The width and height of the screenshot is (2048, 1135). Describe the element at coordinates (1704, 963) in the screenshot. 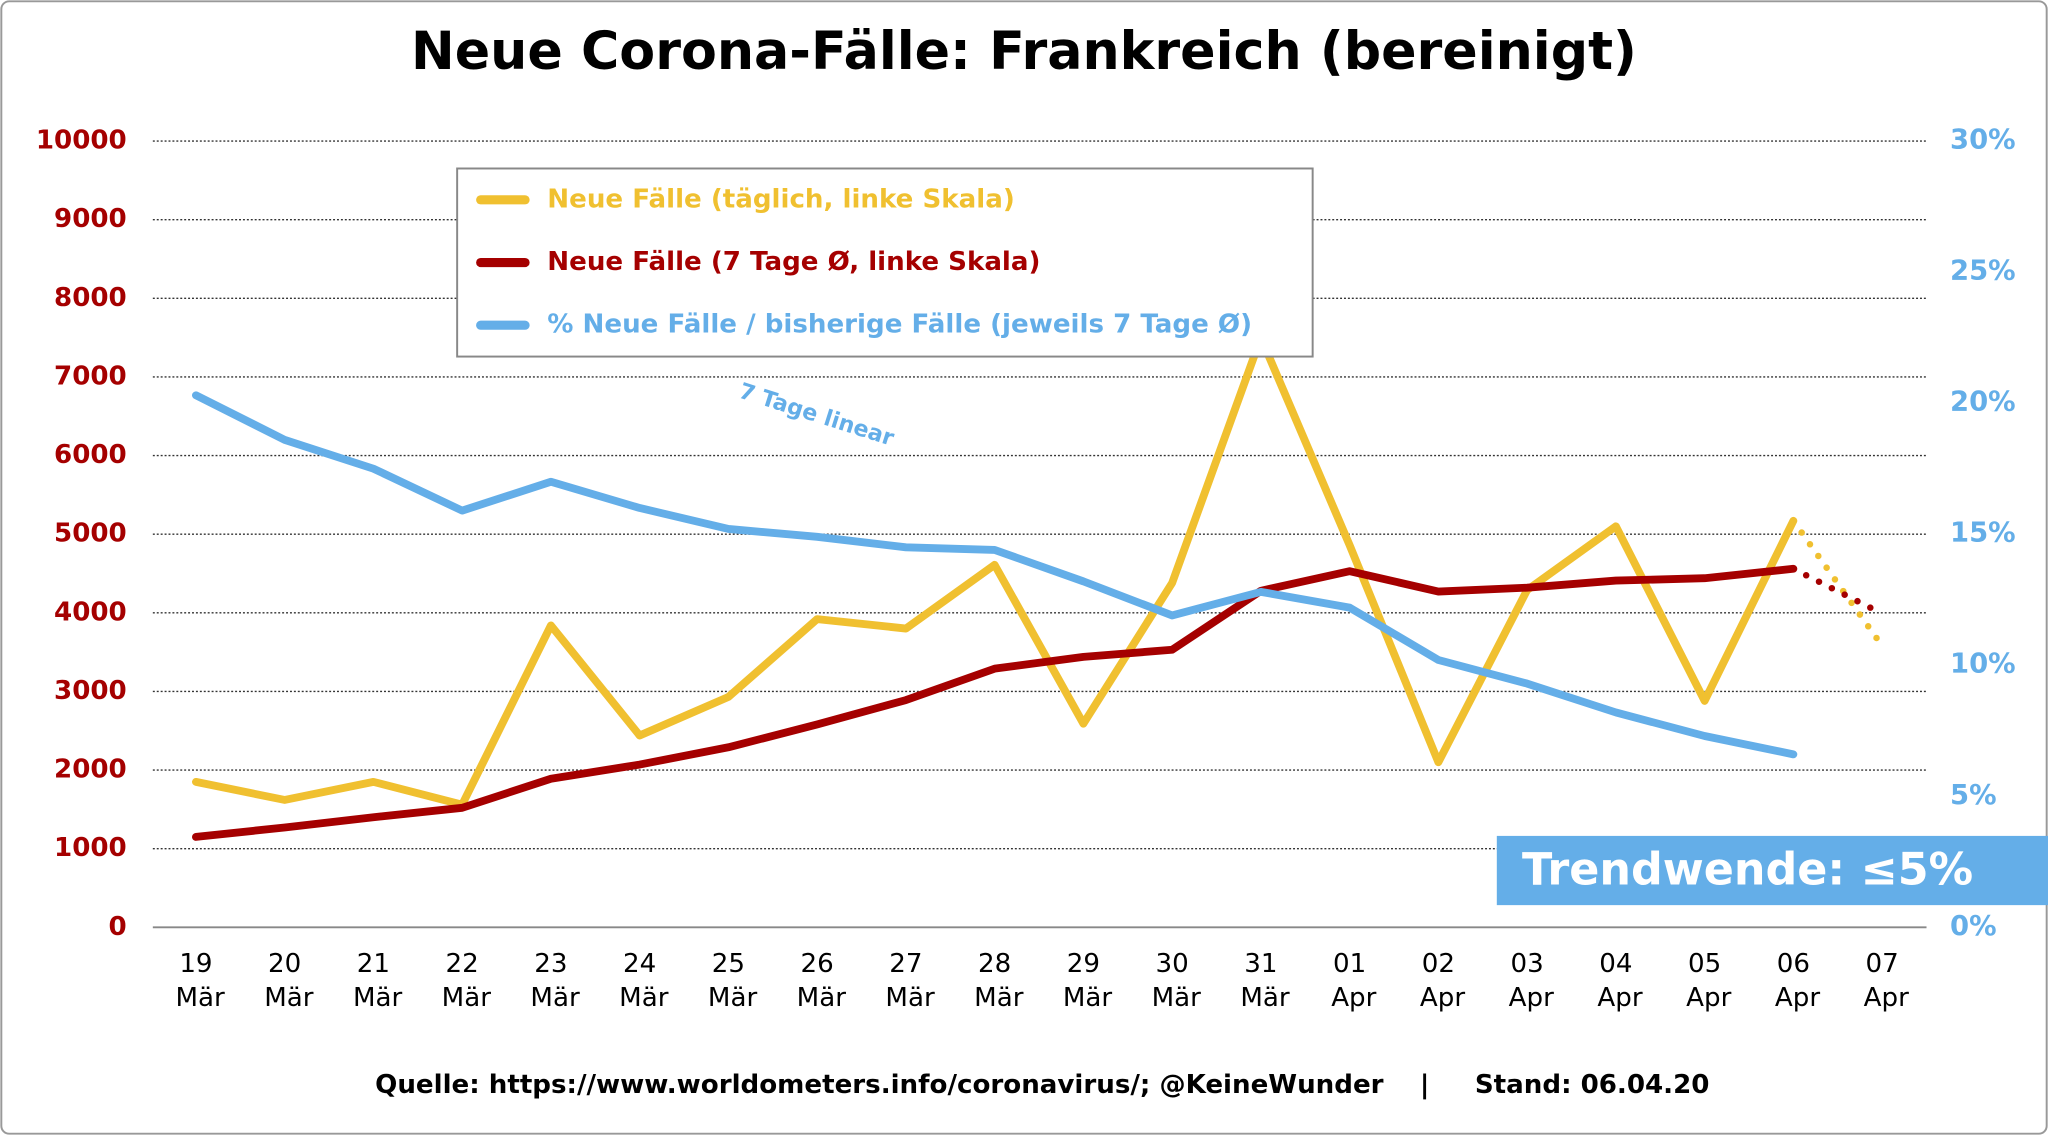

I see `x-tick-part: 05` at that location.